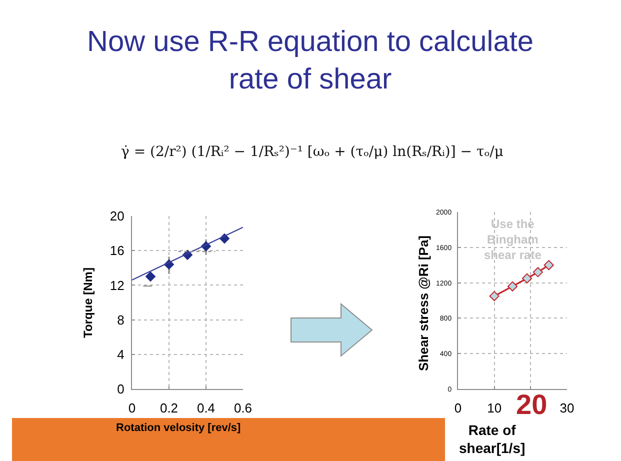 This screenshot has height=461, width=621. What do you see at coordinates (494, 408) in the screenshot?
I see `x-tick-label: 10` at bounding box center [494, 408].